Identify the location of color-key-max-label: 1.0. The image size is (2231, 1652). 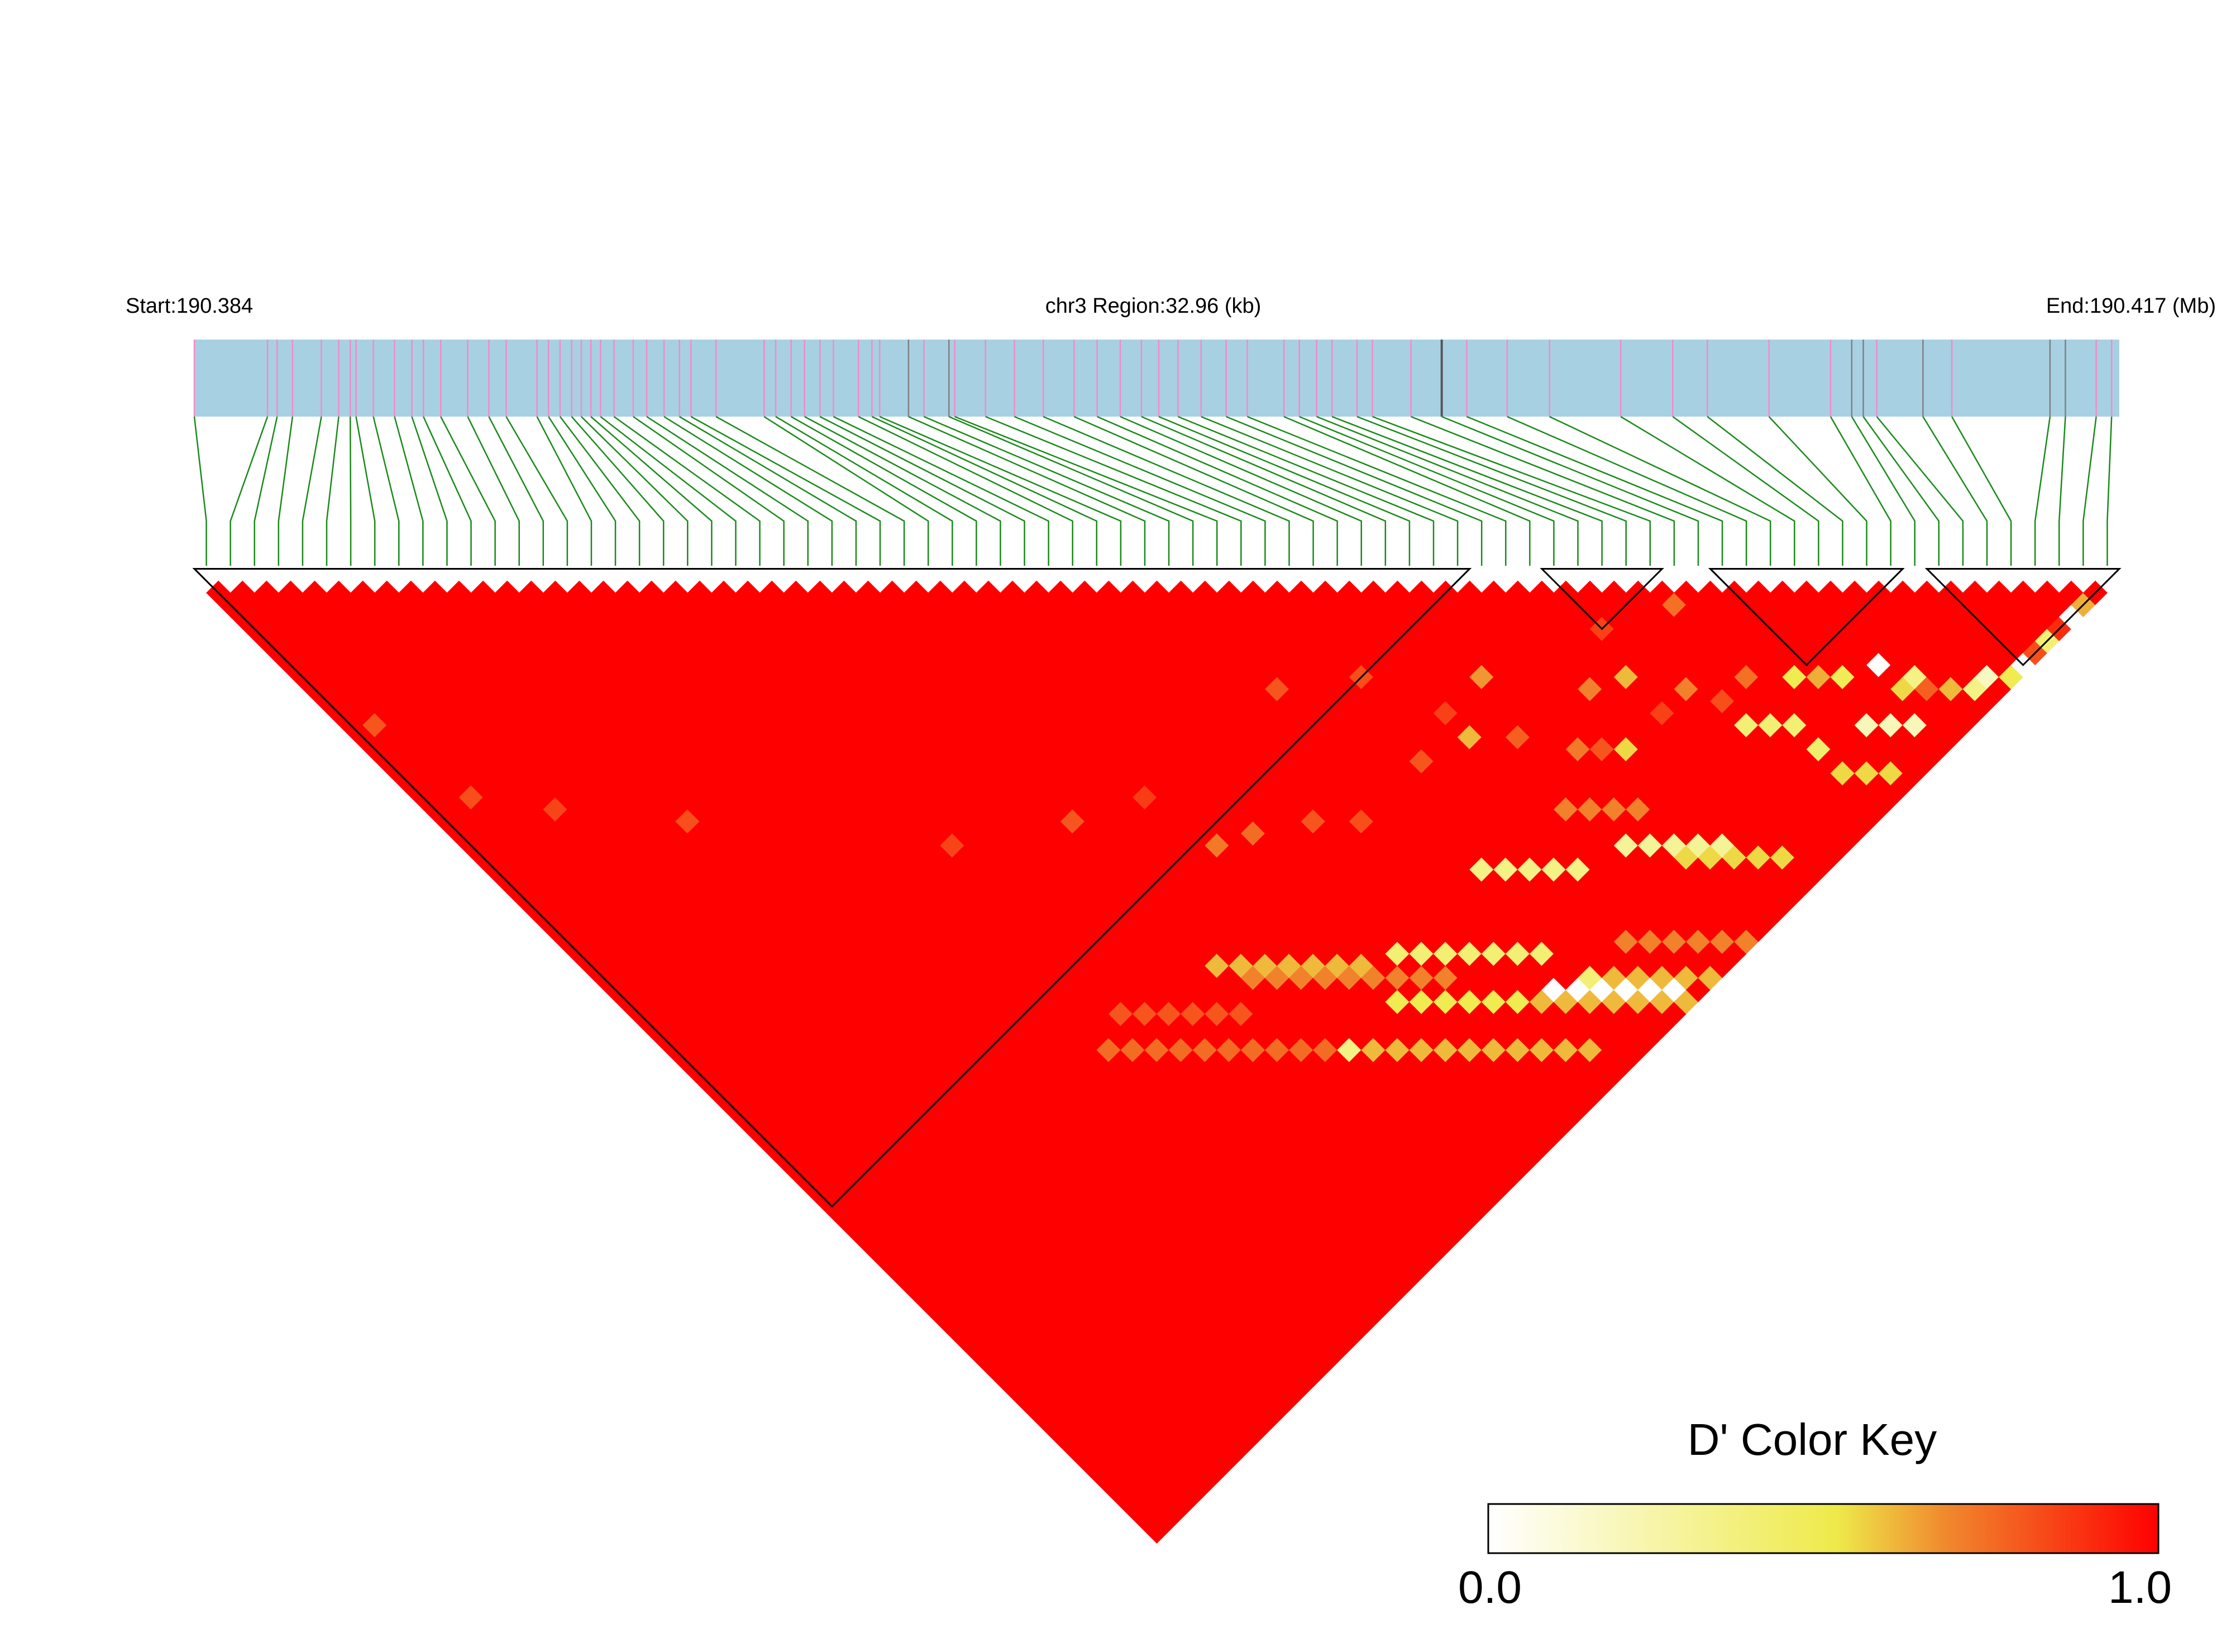
(2140, 1587).